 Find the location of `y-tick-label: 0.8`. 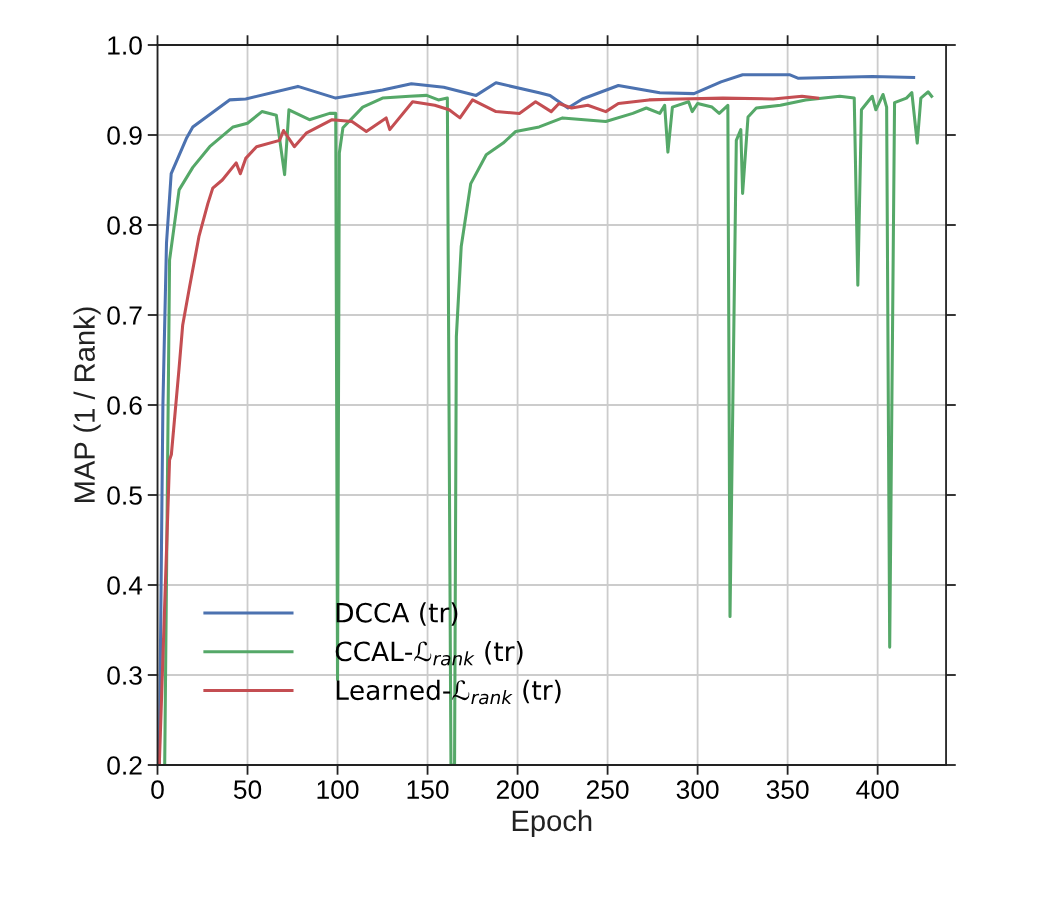

y-tick-label: 0.8 is located at coordinates (124, 225).